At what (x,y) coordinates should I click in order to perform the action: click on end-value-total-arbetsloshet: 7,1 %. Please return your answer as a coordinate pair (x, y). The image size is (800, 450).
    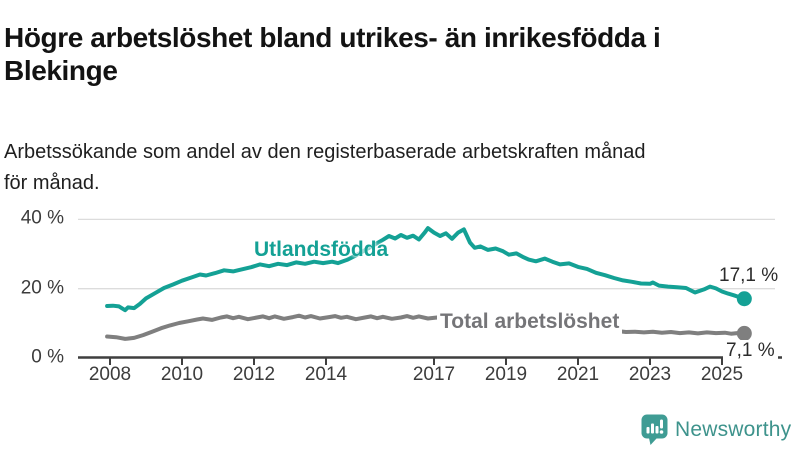
    Looking at the image, I should click on (750, 351).